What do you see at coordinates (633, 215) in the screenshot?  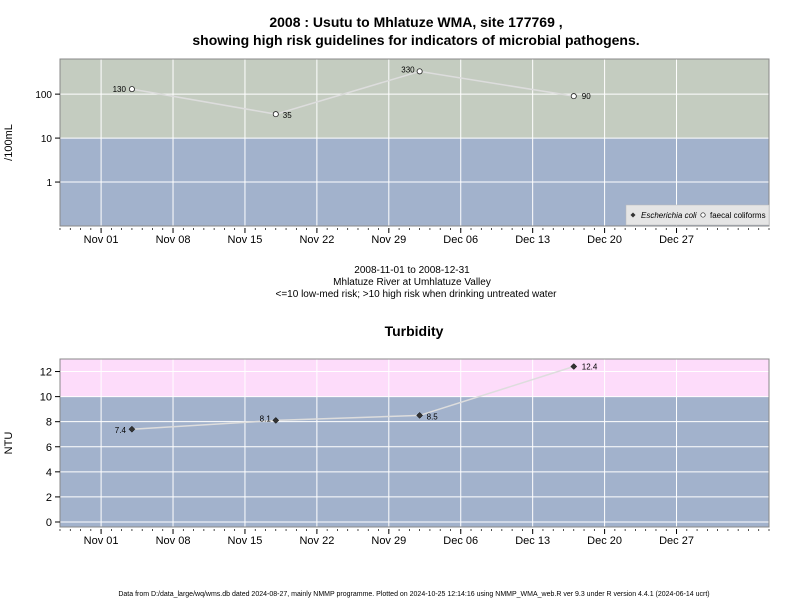 I see `legend-ecoli-marker` at bounding box center [633, 215].